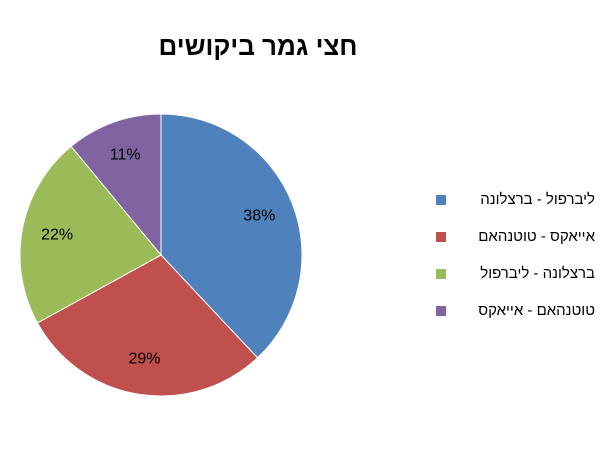 Image resolution: width=600 pixels, height=450 pixels. Describe the element at coordinates (536, 310) in the screenshot. I see `legend-label: טוטנהאם - אייאקס` at that location.